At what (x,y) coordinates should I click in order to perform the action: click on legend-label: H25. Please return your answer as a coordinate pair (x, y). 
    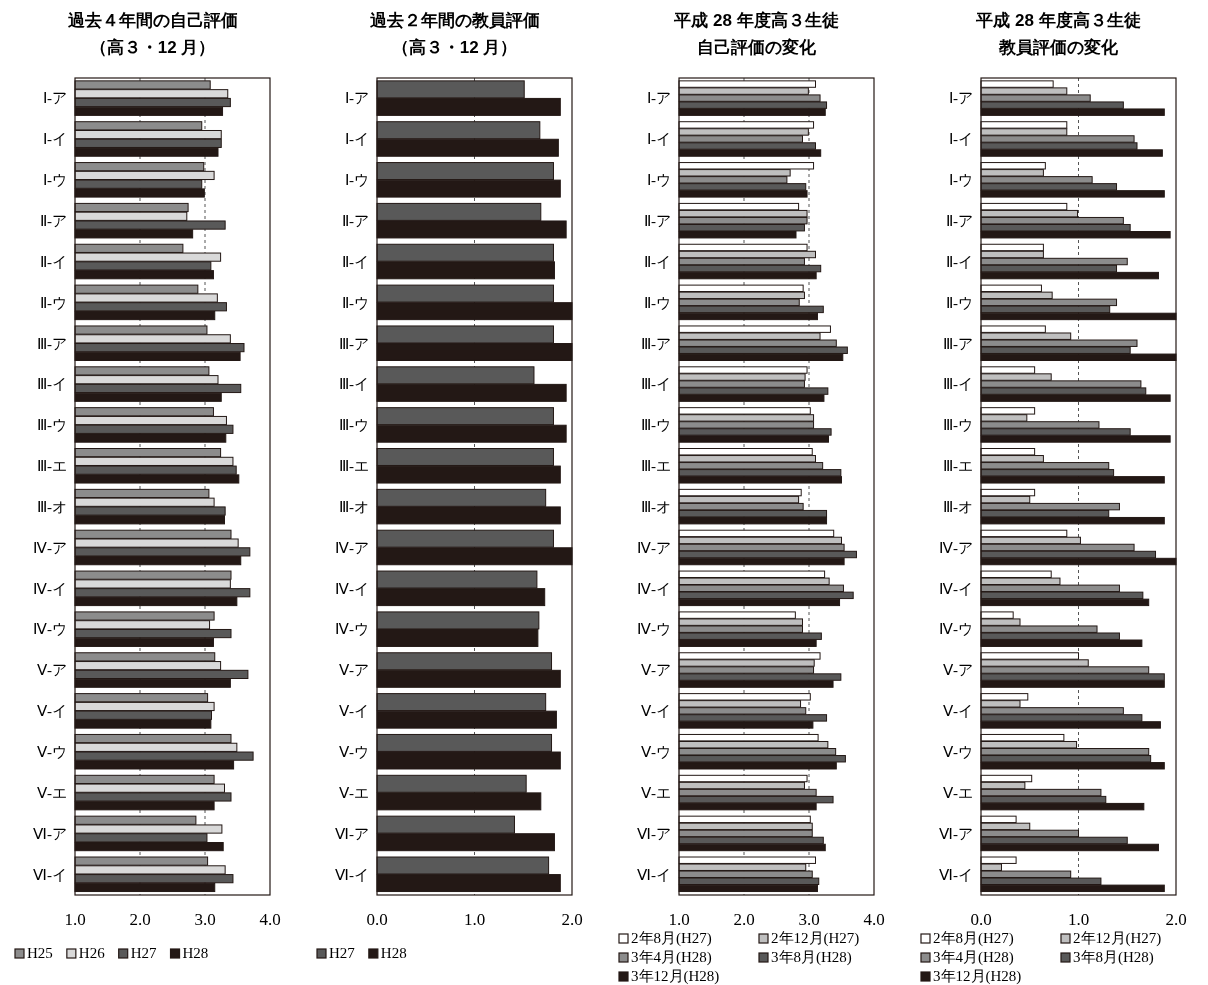
    Looking at the image, I should click on (40, 953).